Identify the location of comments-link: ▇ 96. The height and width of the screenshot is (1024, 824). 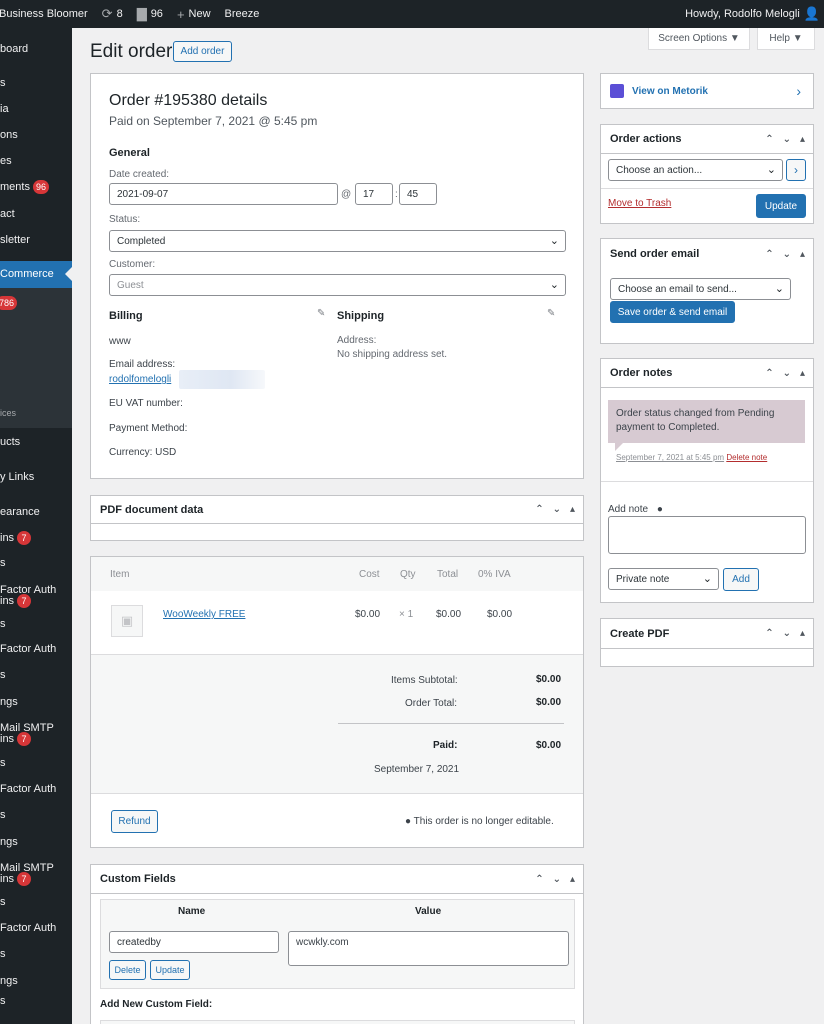
(150, 14).